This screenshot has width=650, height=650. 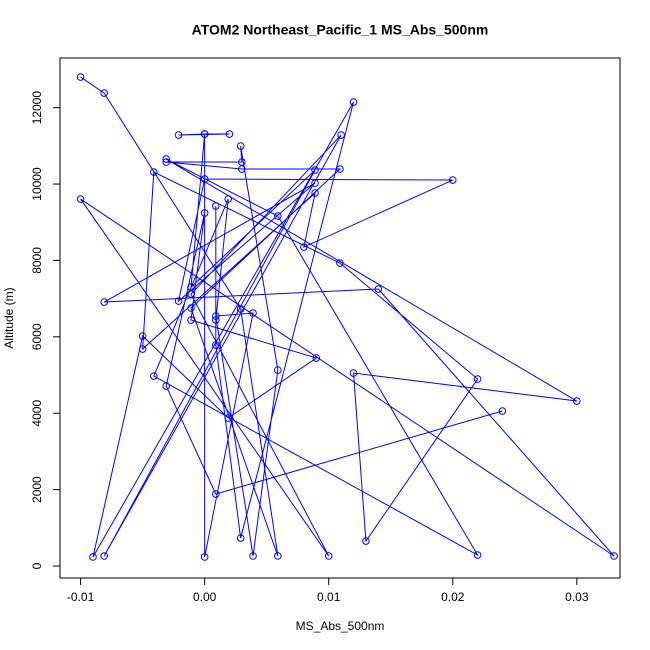 I want to click on x-tick-label: 0.02, so click(x=453, y=597).